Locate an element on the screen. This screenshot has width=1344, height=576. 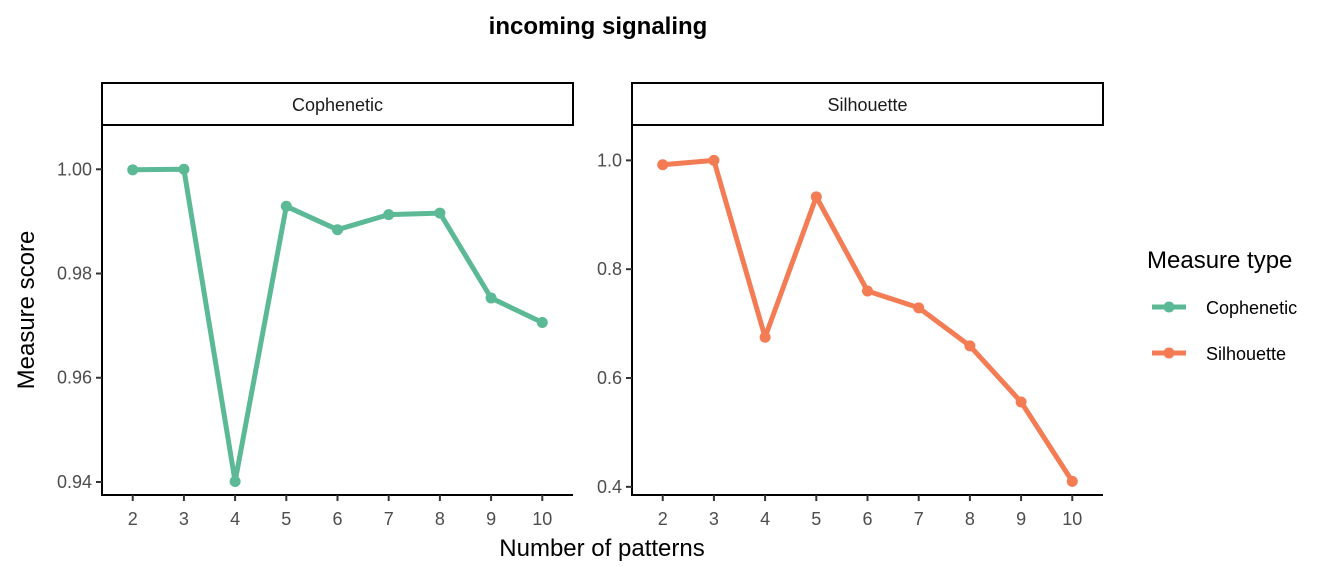
chart-title: incoming signaling is located at coordinates (598, 26).